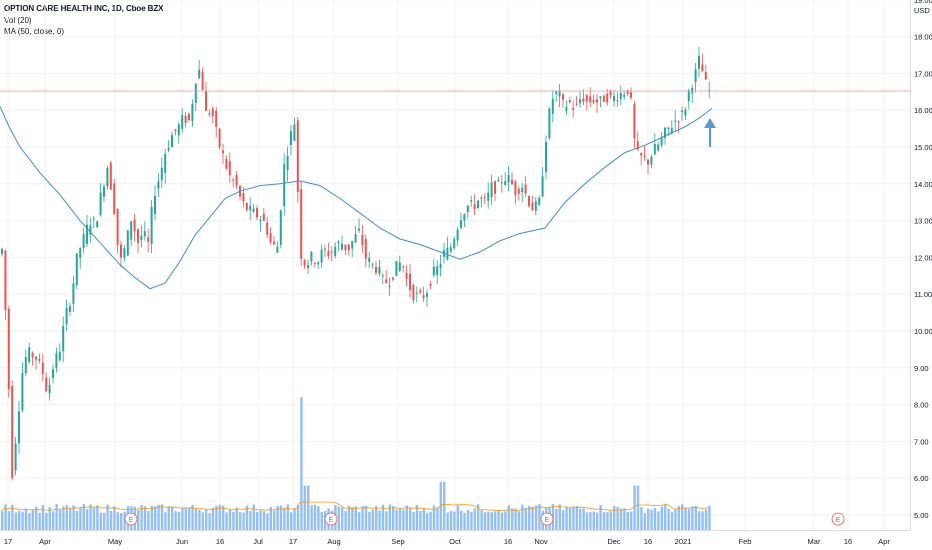  What do you see at coordinates (923, 221) in the screenshot?
I see `price-tick-label: 13.00` at bounding box center [923, 221].